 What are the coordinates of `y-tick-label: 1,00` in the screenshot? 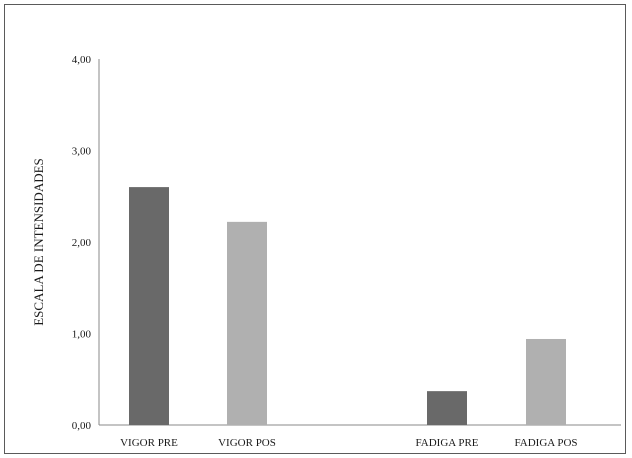 It's located at (82, 335).